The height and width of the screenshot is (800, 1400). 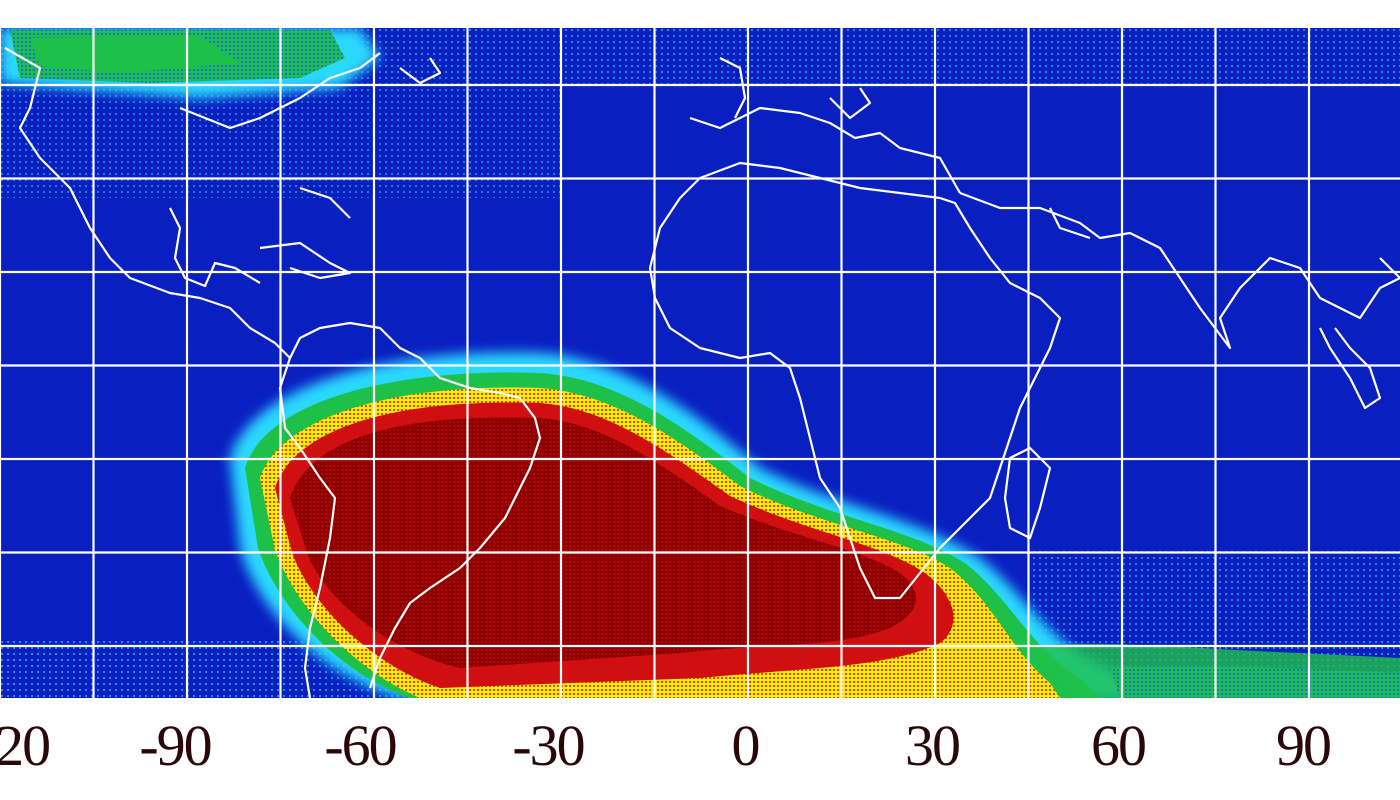 I want to click on tick-label: -30, so click(x=548, y=745).